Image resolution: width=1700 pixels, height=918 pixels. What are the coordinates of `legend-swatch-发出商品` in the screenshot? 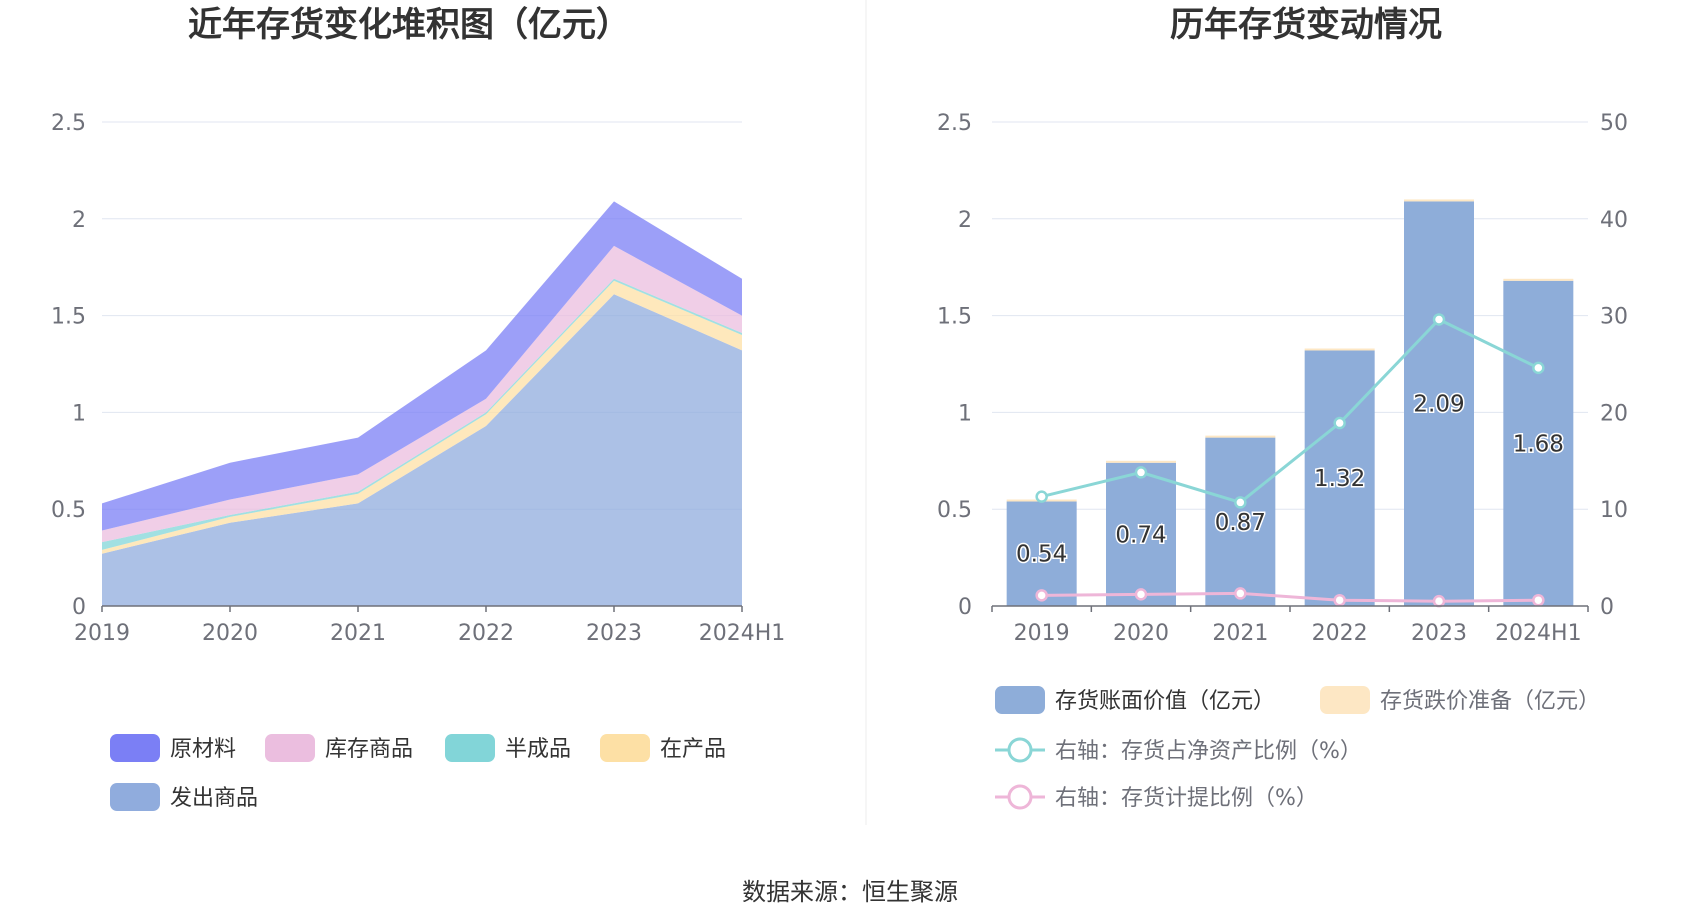 It's located at (135, 797).